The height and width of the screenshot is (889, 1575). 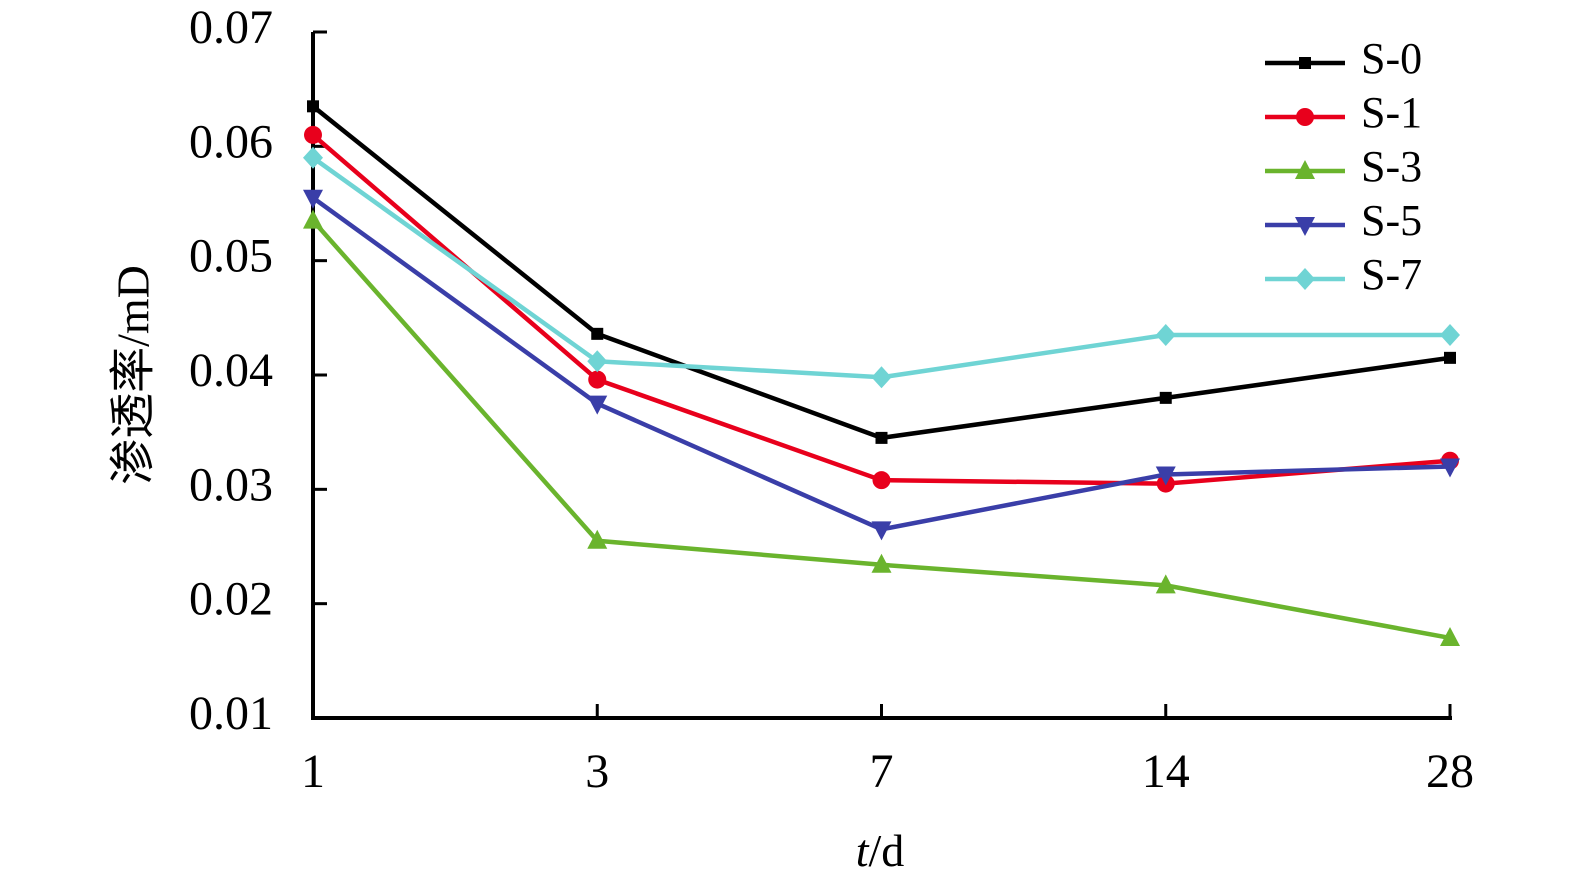 I want to click on x-tick-label: 7, so click(x=882, y=771).